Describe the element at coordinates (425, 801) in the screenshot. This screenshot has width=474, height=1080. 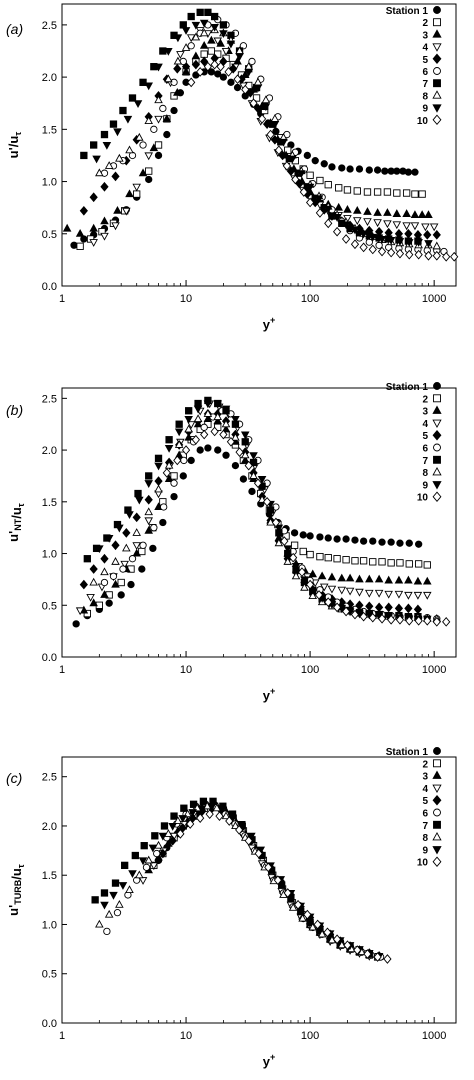
I see `legend-label: 5` at that location.